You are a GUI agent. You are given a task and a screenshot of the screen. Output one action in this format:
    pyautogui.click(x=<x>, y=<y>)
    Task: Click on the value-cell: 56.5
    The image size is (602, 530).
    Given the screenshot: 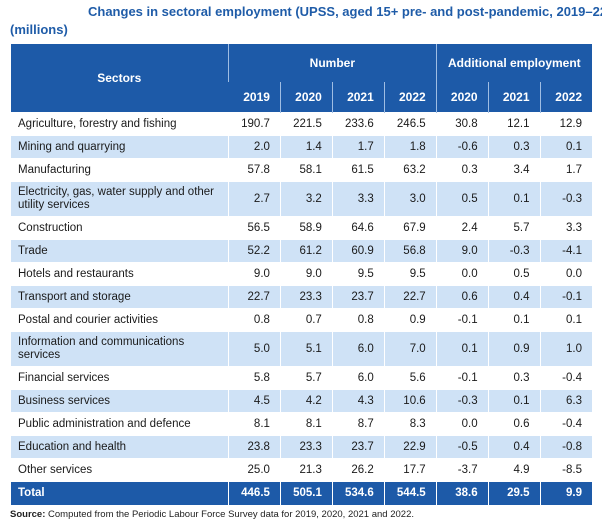 What is the action you would take?
    pyautogui.click(x=254, y=228)
    